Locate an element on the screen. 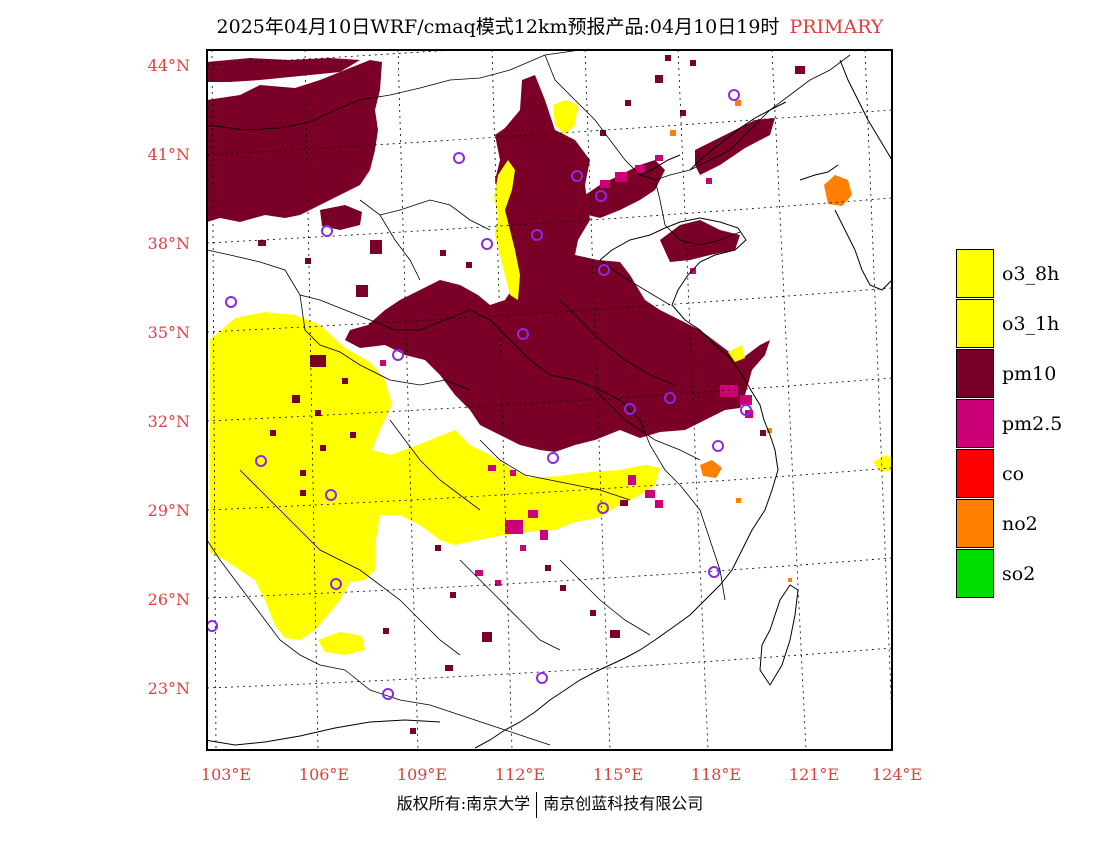 Image resolution: width=1100 pixels, height=850 pixels. pm10-region-north-plain is located at coordinates (625, 189).